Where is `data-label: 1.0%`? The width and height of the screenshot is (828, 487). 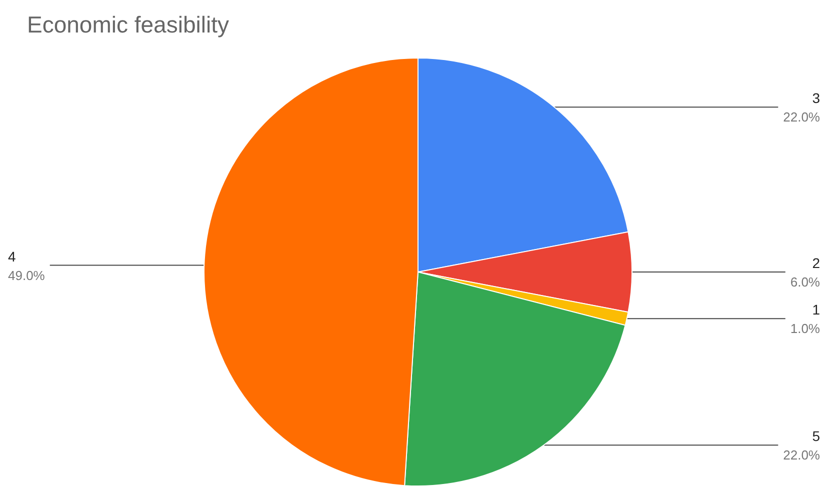
data-label: 1.0% is located at coordinates (805, 328).